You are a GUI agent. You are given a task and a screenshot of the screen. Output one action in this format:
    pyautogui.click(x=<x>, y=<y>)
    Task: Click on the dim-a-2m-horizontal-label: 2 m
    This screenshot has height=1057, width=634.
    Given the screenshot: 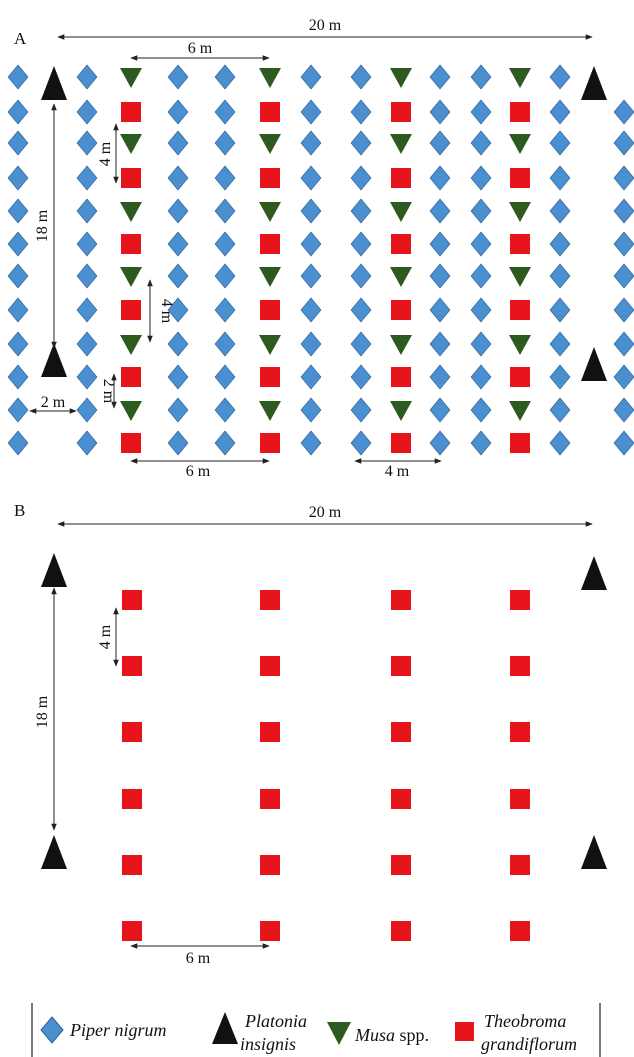 What is the action you would take?
    pyautogui.click(x=53, y=402)
    